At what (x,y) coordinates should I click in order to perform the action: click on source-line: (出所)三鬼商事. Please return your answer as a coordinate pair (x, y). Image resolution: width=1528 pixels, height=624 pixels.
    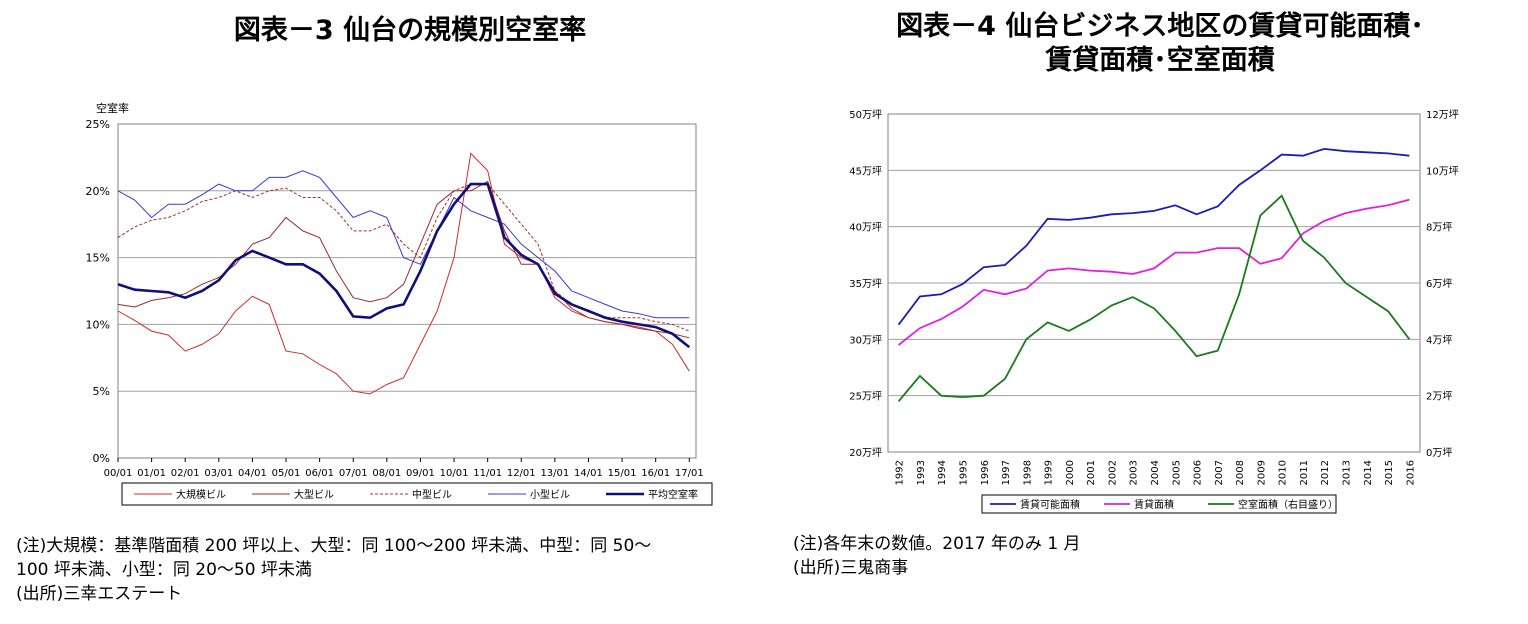
    Looking at the image, I should click on (851, 568).